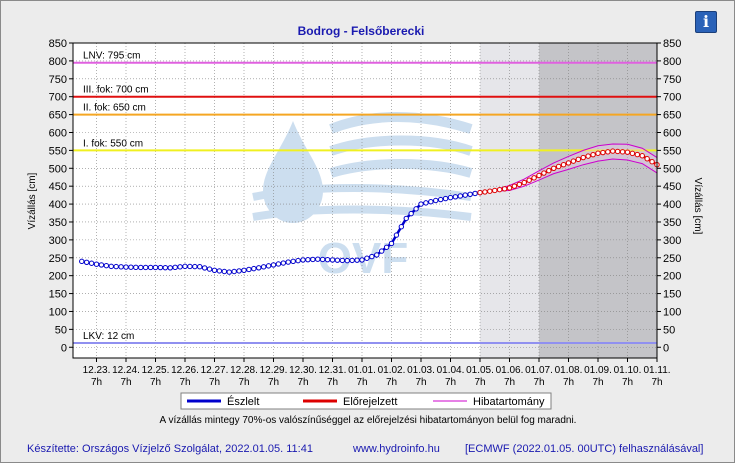 Image resolution: width=735 pixels, height=463 pixels. I want to click on legend-box, so click(366, 401).